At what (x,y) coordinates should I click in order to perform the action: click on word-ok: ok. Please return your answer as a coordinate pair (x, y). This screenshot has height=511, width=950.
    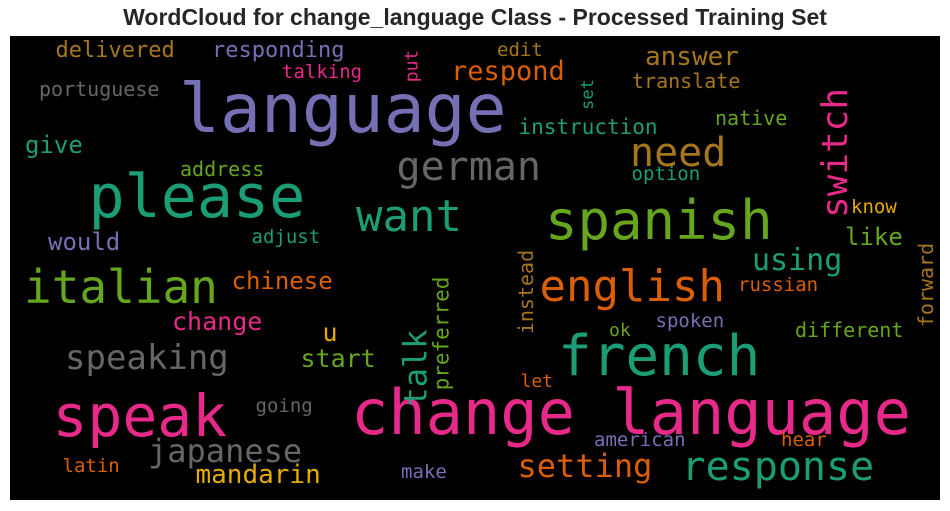
    Looking at the image, I should click on (620, 330).